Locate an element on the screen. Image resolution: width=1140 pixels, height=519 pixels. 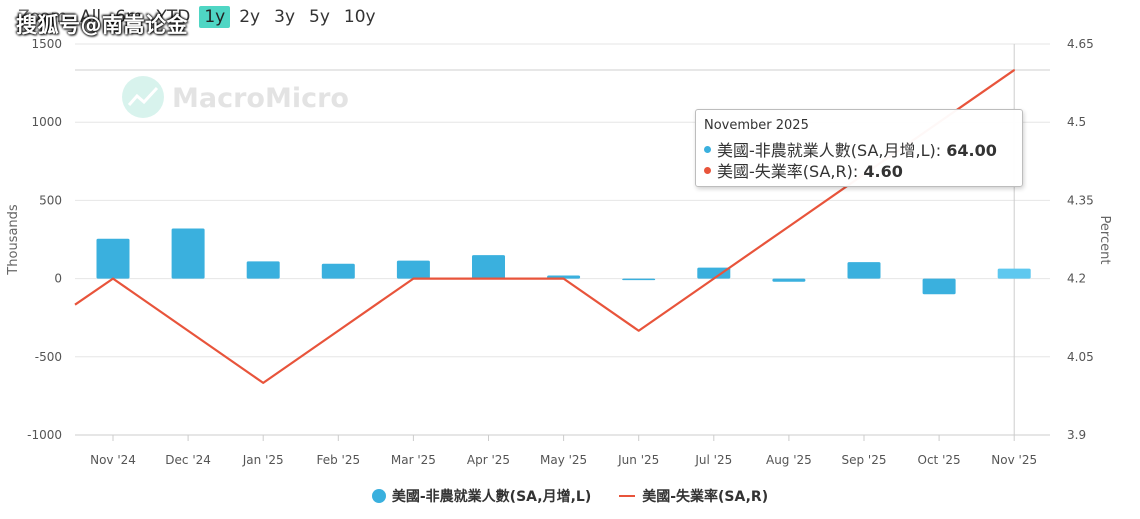
right-tick-label: 4.35 is located at coordinates (1080, 200).